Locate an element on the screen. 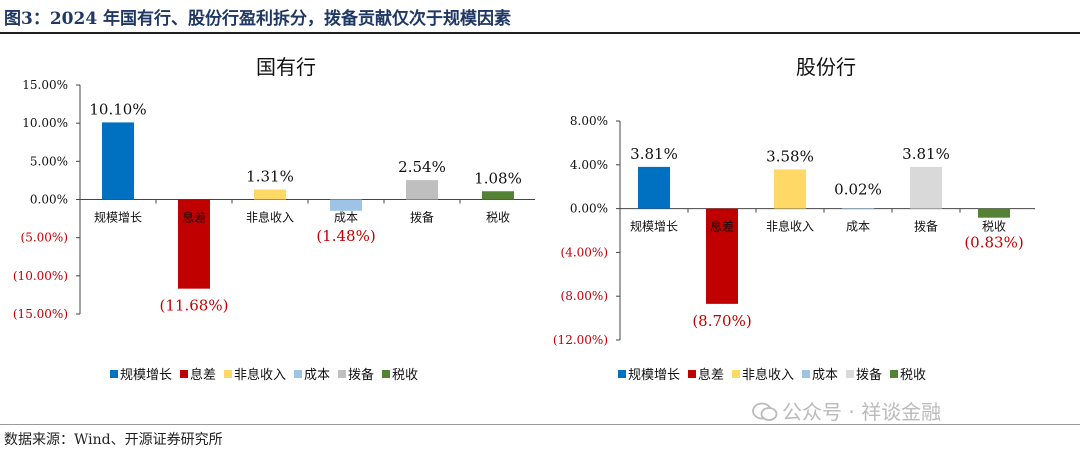 The image size is (1080, 455). y-tick-label: 5.00% is located at coordinates (49, 161).